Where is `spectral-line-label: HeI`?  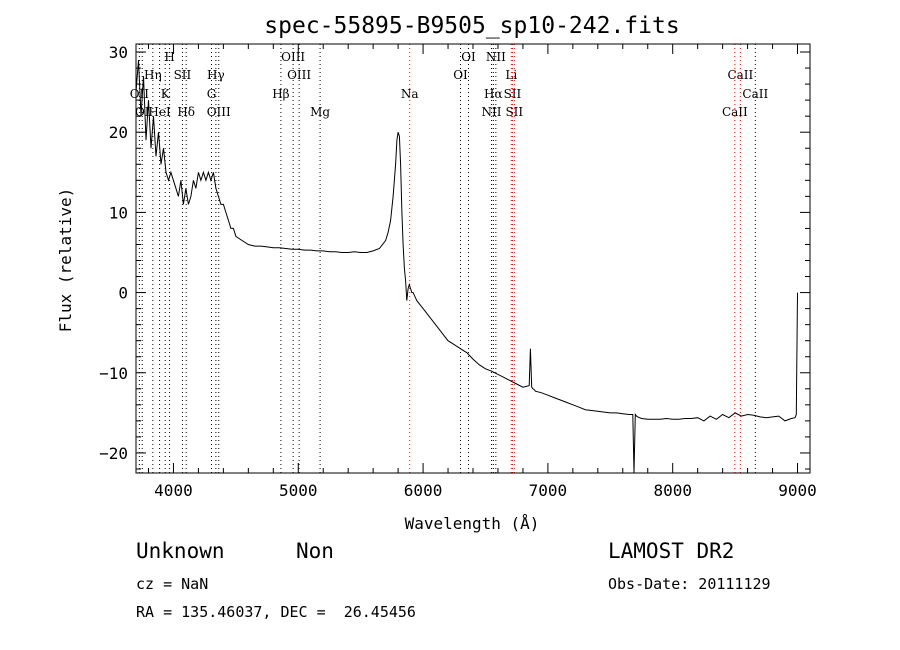 spectral-line-label: HeI is located at coordinates (159, 112).